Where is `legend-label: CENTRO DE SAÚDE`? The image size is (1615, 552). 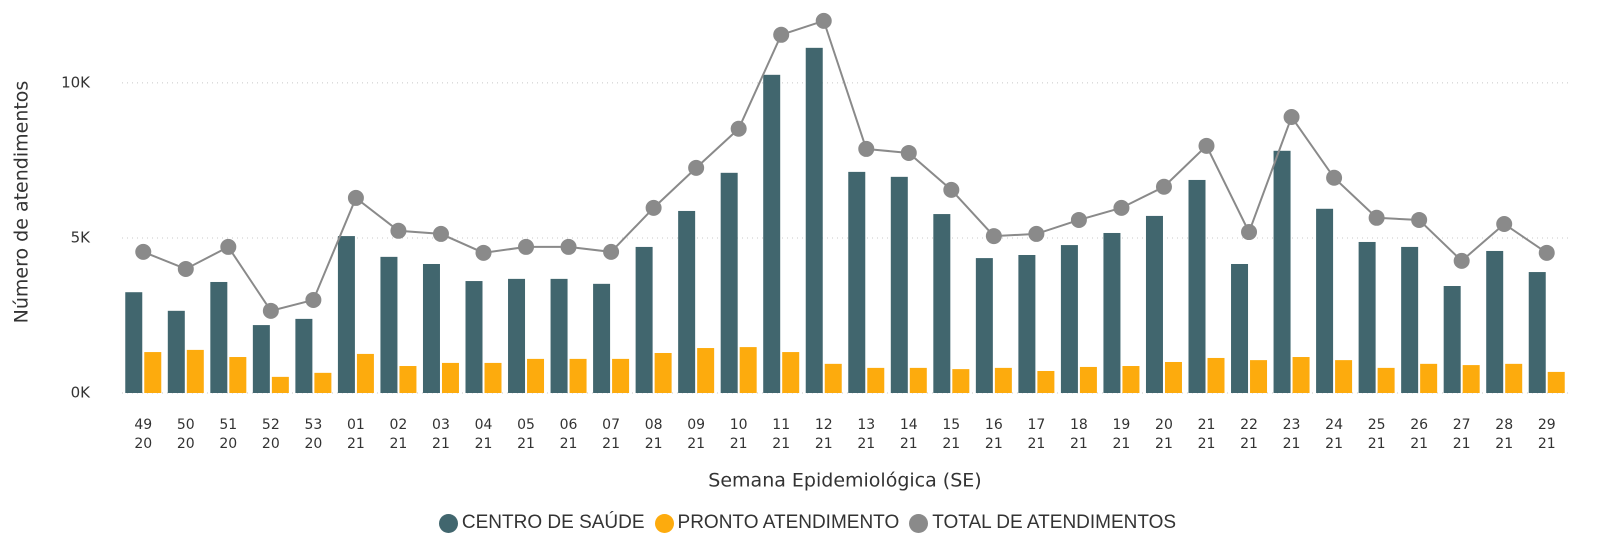
legend-label: CENTRO DE SAÚDE is located at coordinates (553, 522).